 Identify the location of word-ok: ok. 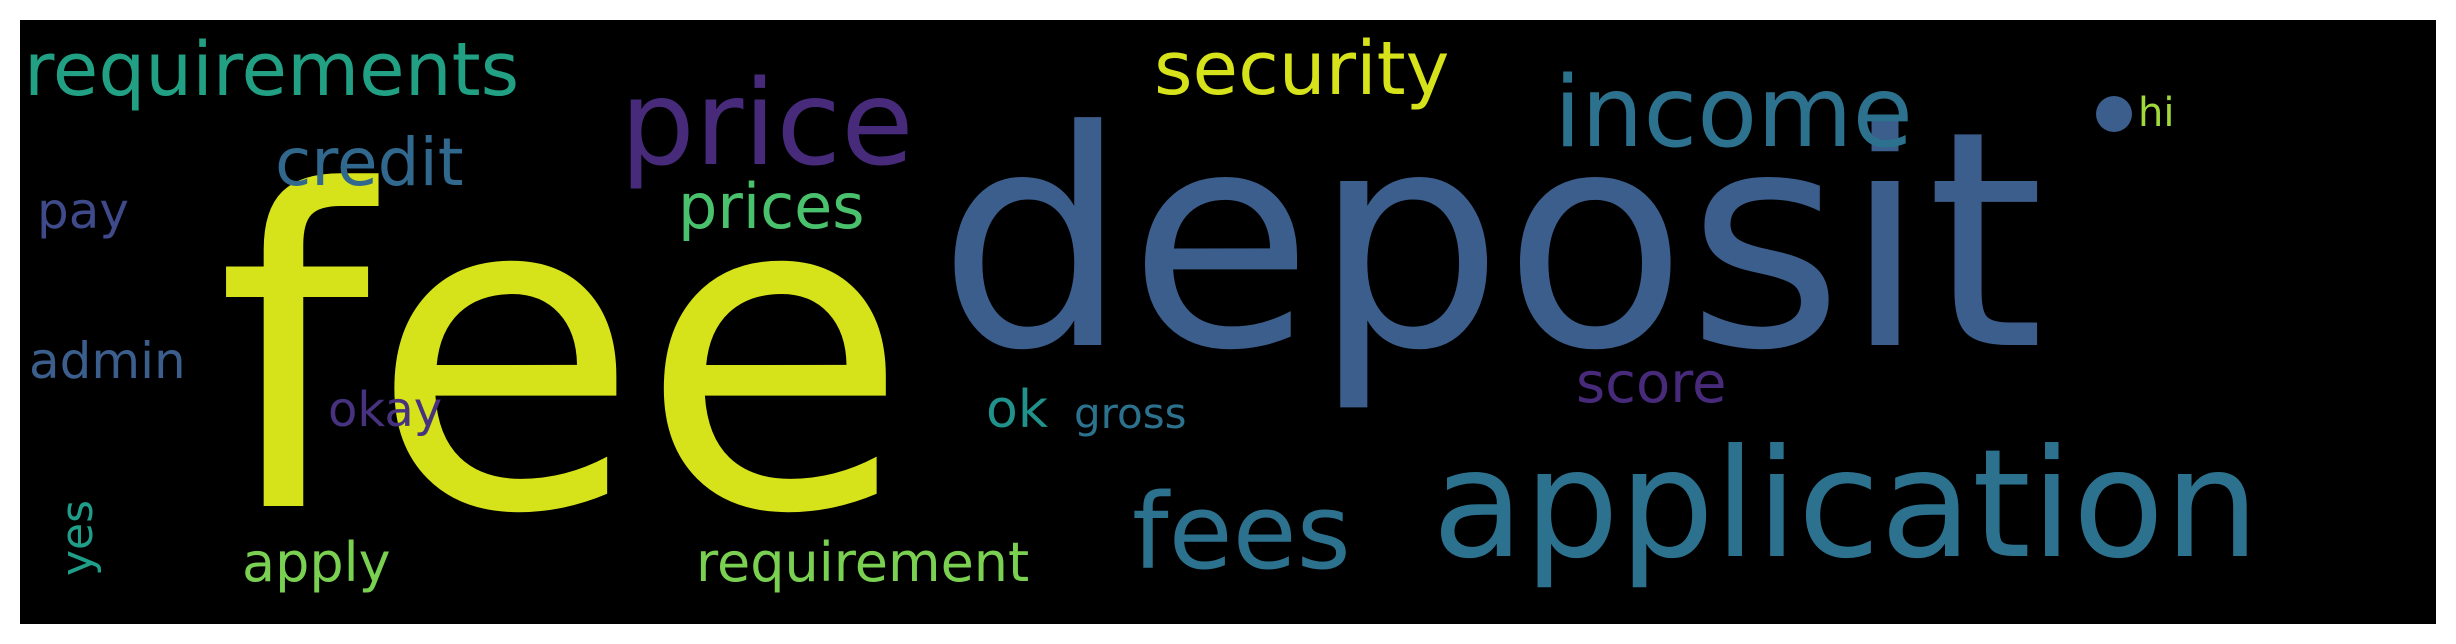
(1017, 410).